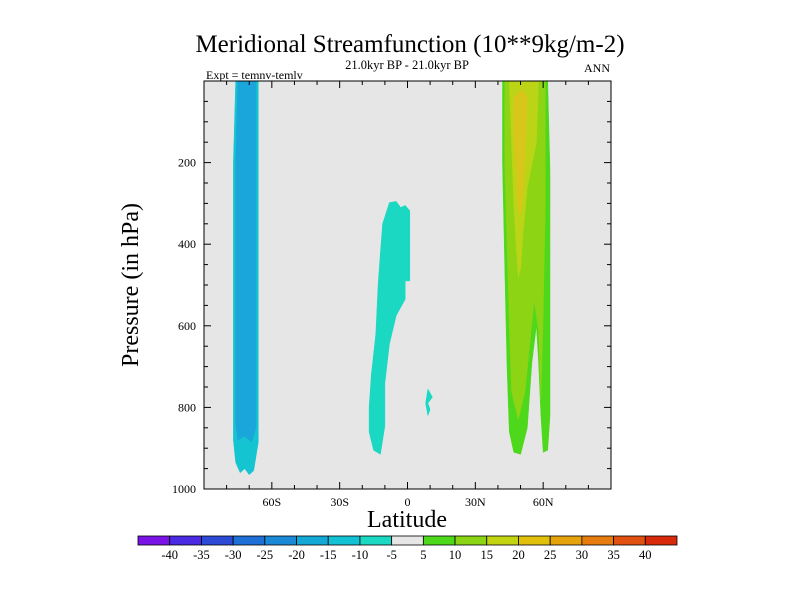 This screenshot has width=800, height=600. What do you see at coordinates (543, 502) in the screenshot?
I see `x-tick-label: 60N` at bounding box center [543, 502].